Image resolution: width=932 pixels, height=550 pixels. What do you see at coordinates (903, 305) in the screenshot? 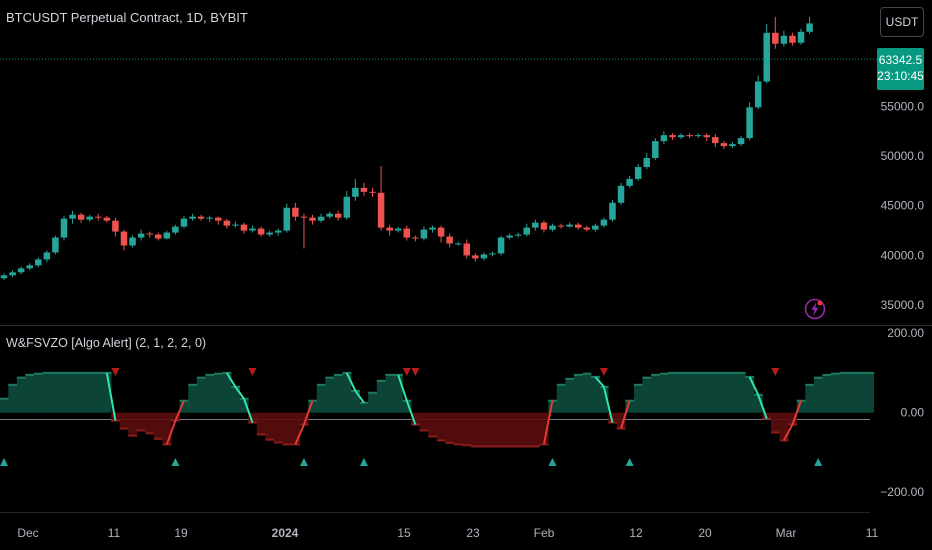
I see `price-tick-label: 35000.0` at bounding box center [903, 305].